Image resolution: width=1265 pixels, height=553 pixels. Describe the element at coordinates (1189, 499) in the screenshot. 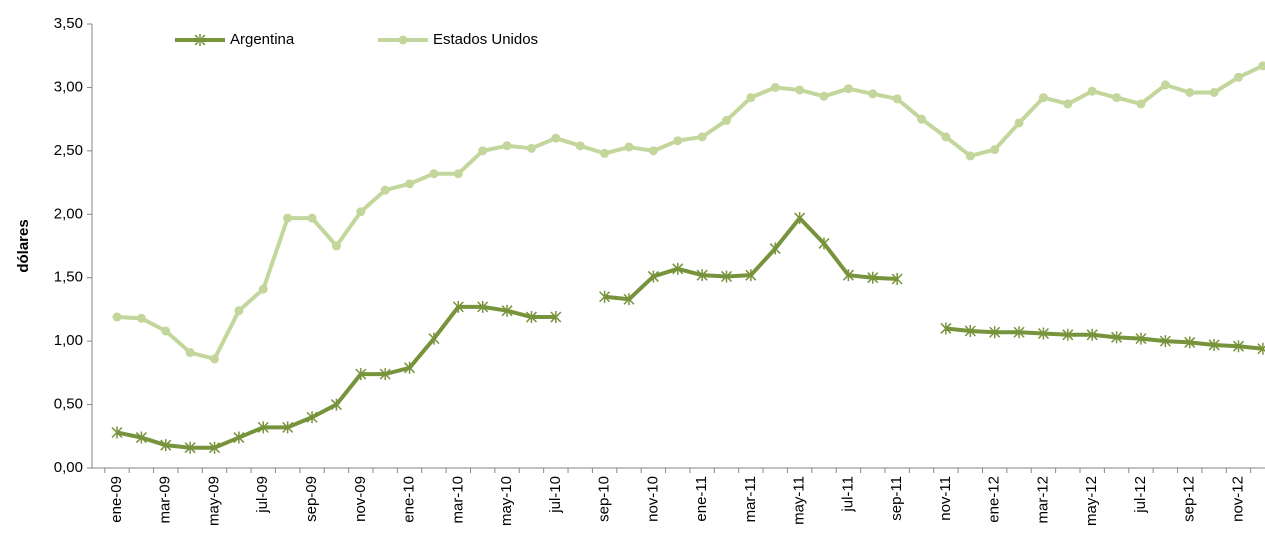

I see `x-tick-label: sep-12` at that location.